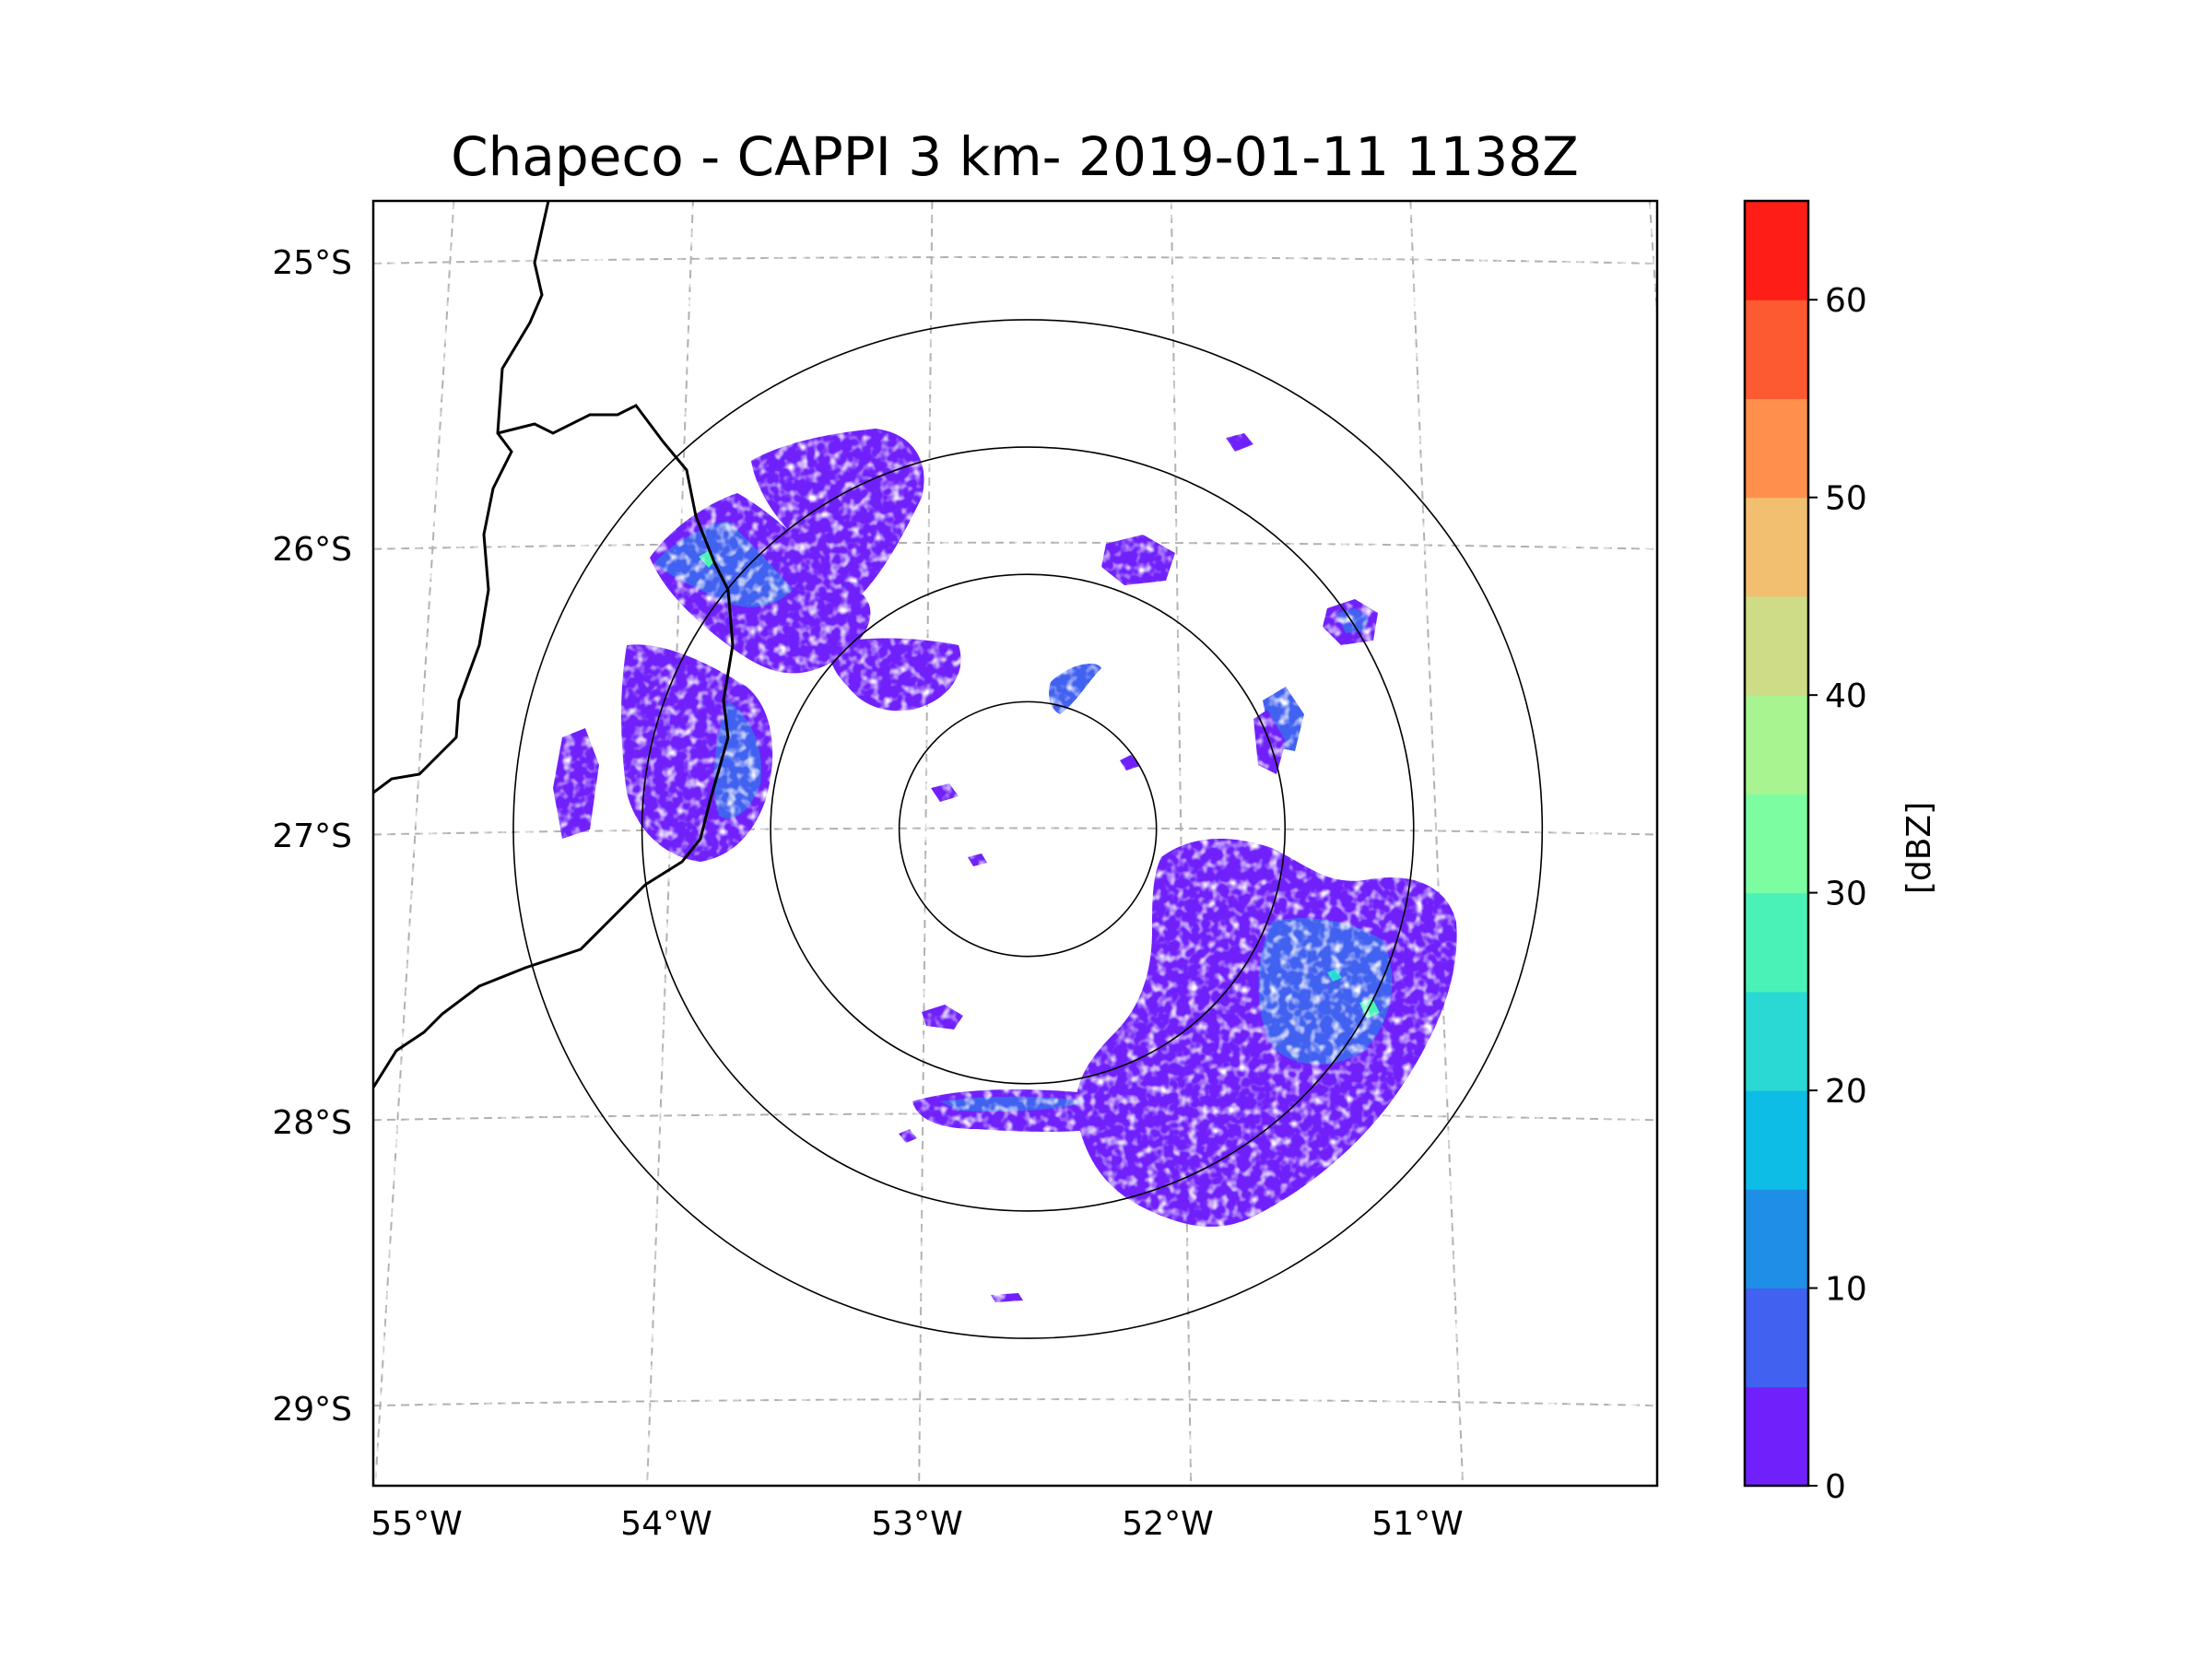  I want to click on colorbar-frame, so click(1776, 843).